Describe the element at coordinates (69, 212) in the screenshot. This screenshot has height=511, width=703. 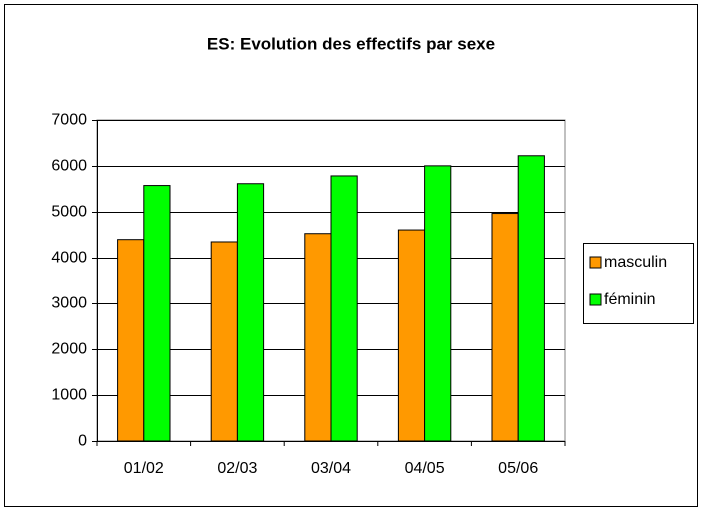
I see `y-tick-label: 5000` at that location.